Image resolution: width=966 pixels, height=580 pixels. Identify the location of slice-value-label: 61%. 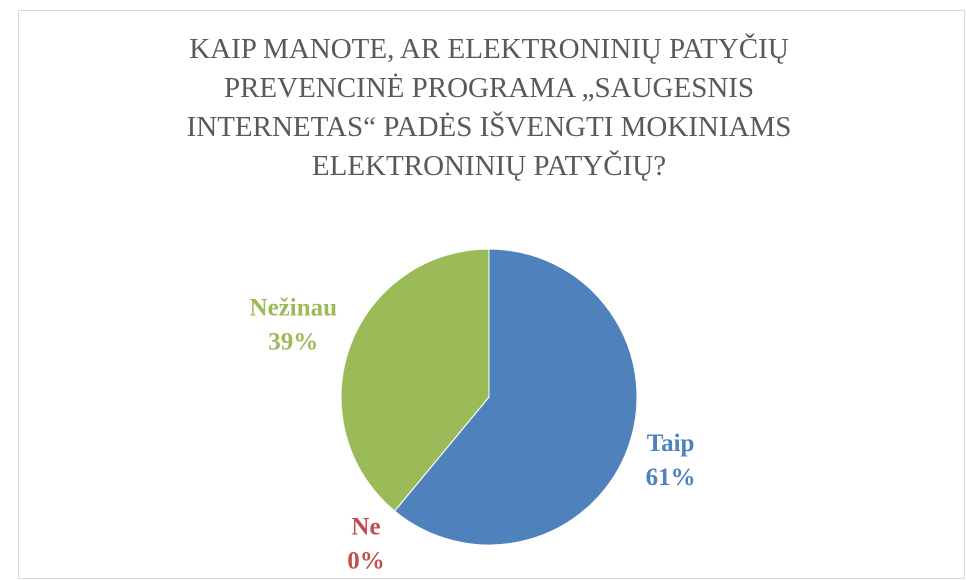
(671, 477).